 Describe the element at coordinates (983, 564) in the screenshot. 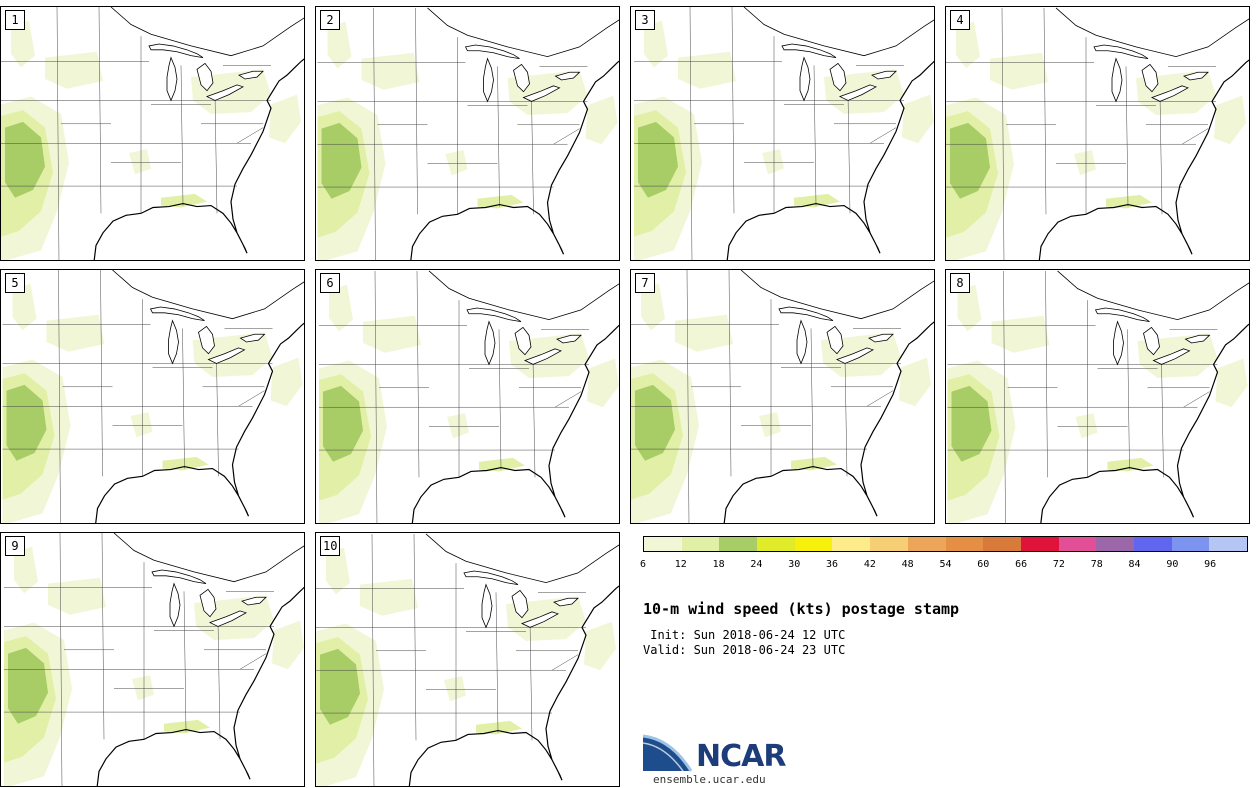

I see `colorbar-tick-label: 60` at that location.